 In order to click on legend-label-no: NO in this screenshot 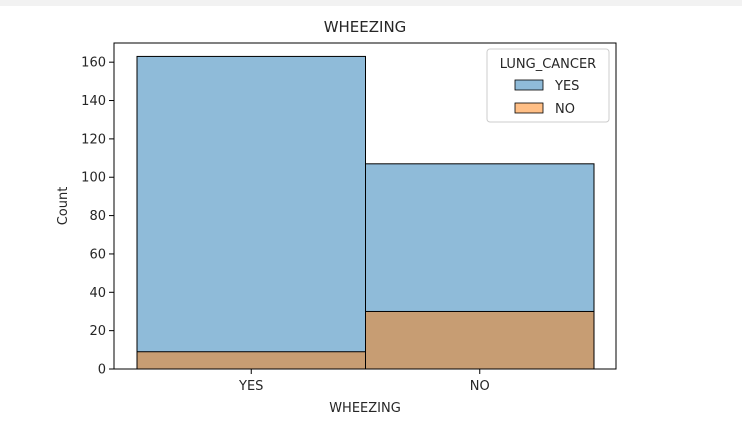, I will do `click(565, 109)`.